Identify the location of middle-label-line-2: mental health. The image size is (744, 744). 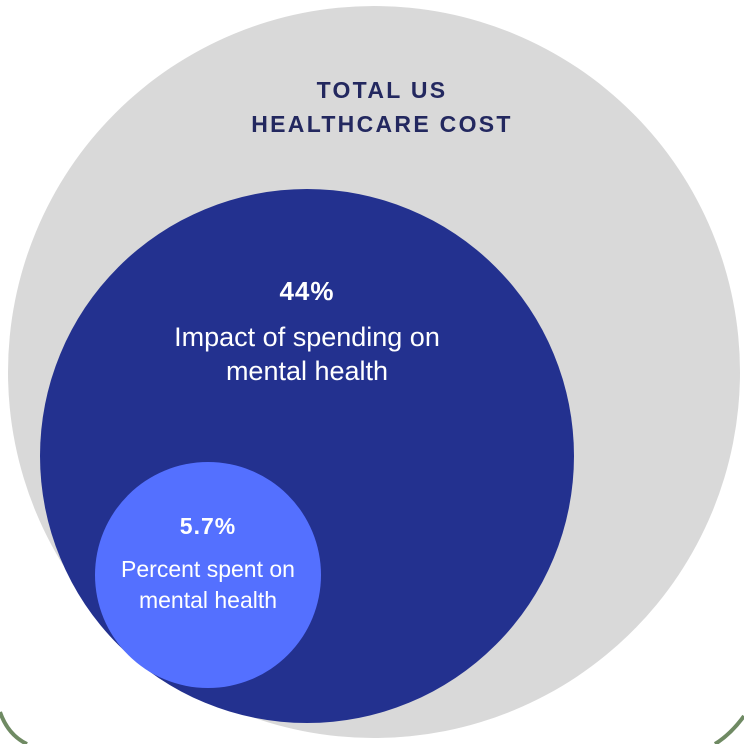
(307, 371).